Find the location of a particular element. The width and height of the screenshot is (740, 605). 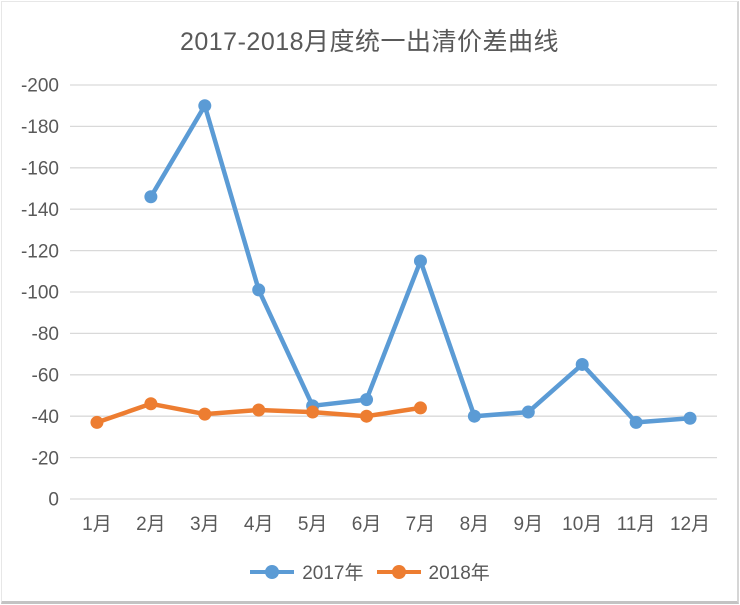

legend-label: 2017年 is located at coordinates (333, 573).